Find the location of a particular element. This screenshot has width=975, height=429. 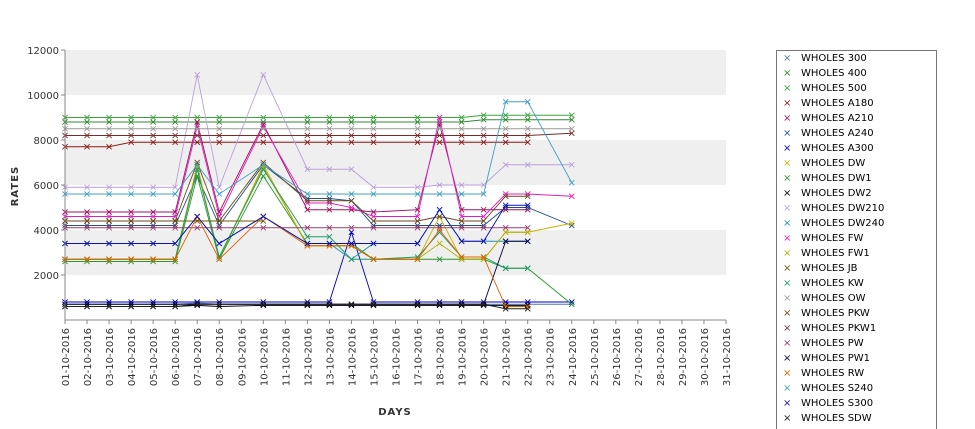

y-axis-title: RATES is located at coordinates (15, 186).